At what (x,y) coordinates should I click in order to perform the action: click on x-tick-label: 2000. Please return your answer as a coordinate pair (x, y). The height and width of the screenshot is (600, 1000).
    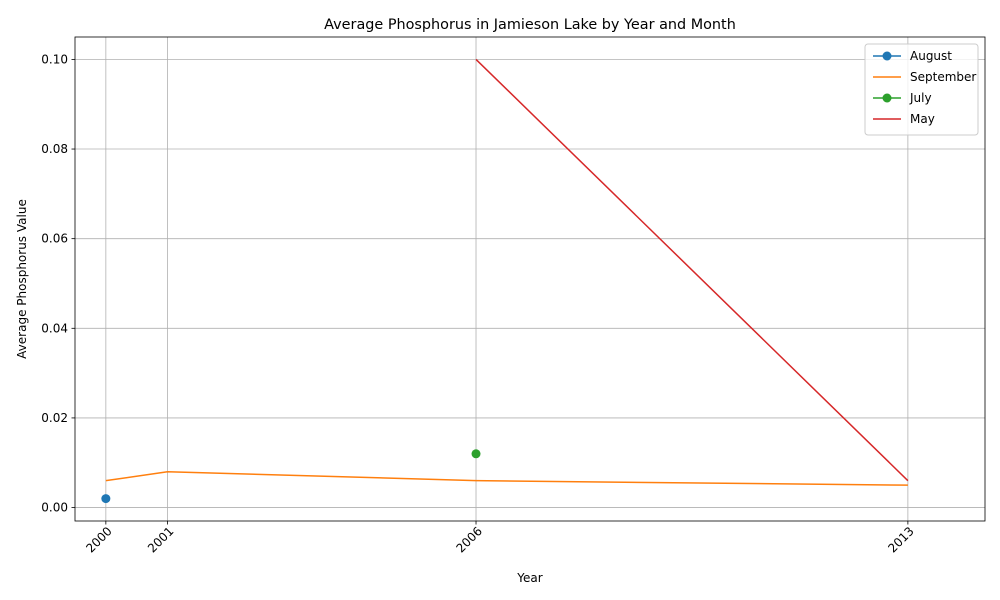
    Looking at the image, I should click on (98, 539).